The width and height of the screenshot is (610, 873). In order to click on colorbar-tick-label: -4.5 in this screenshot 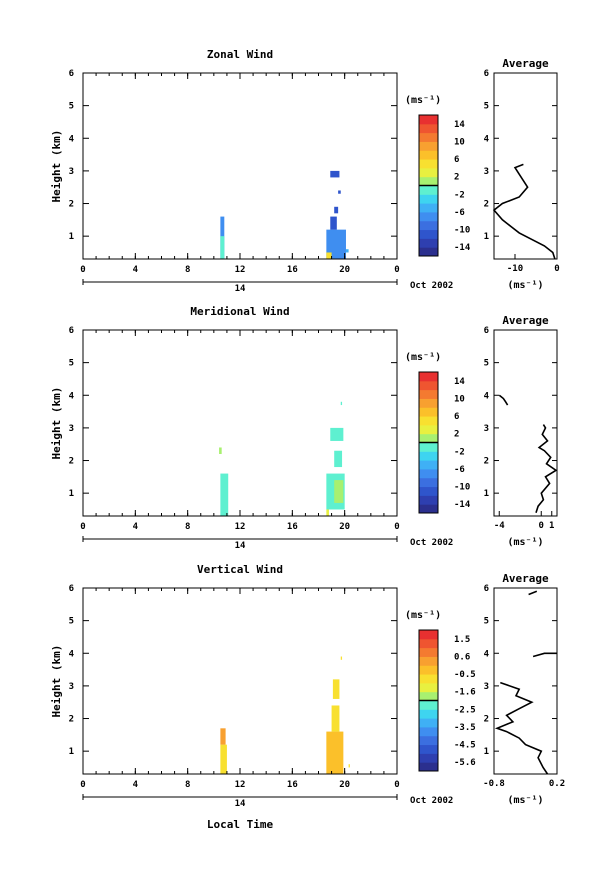, I will do `click(465, 746)`.